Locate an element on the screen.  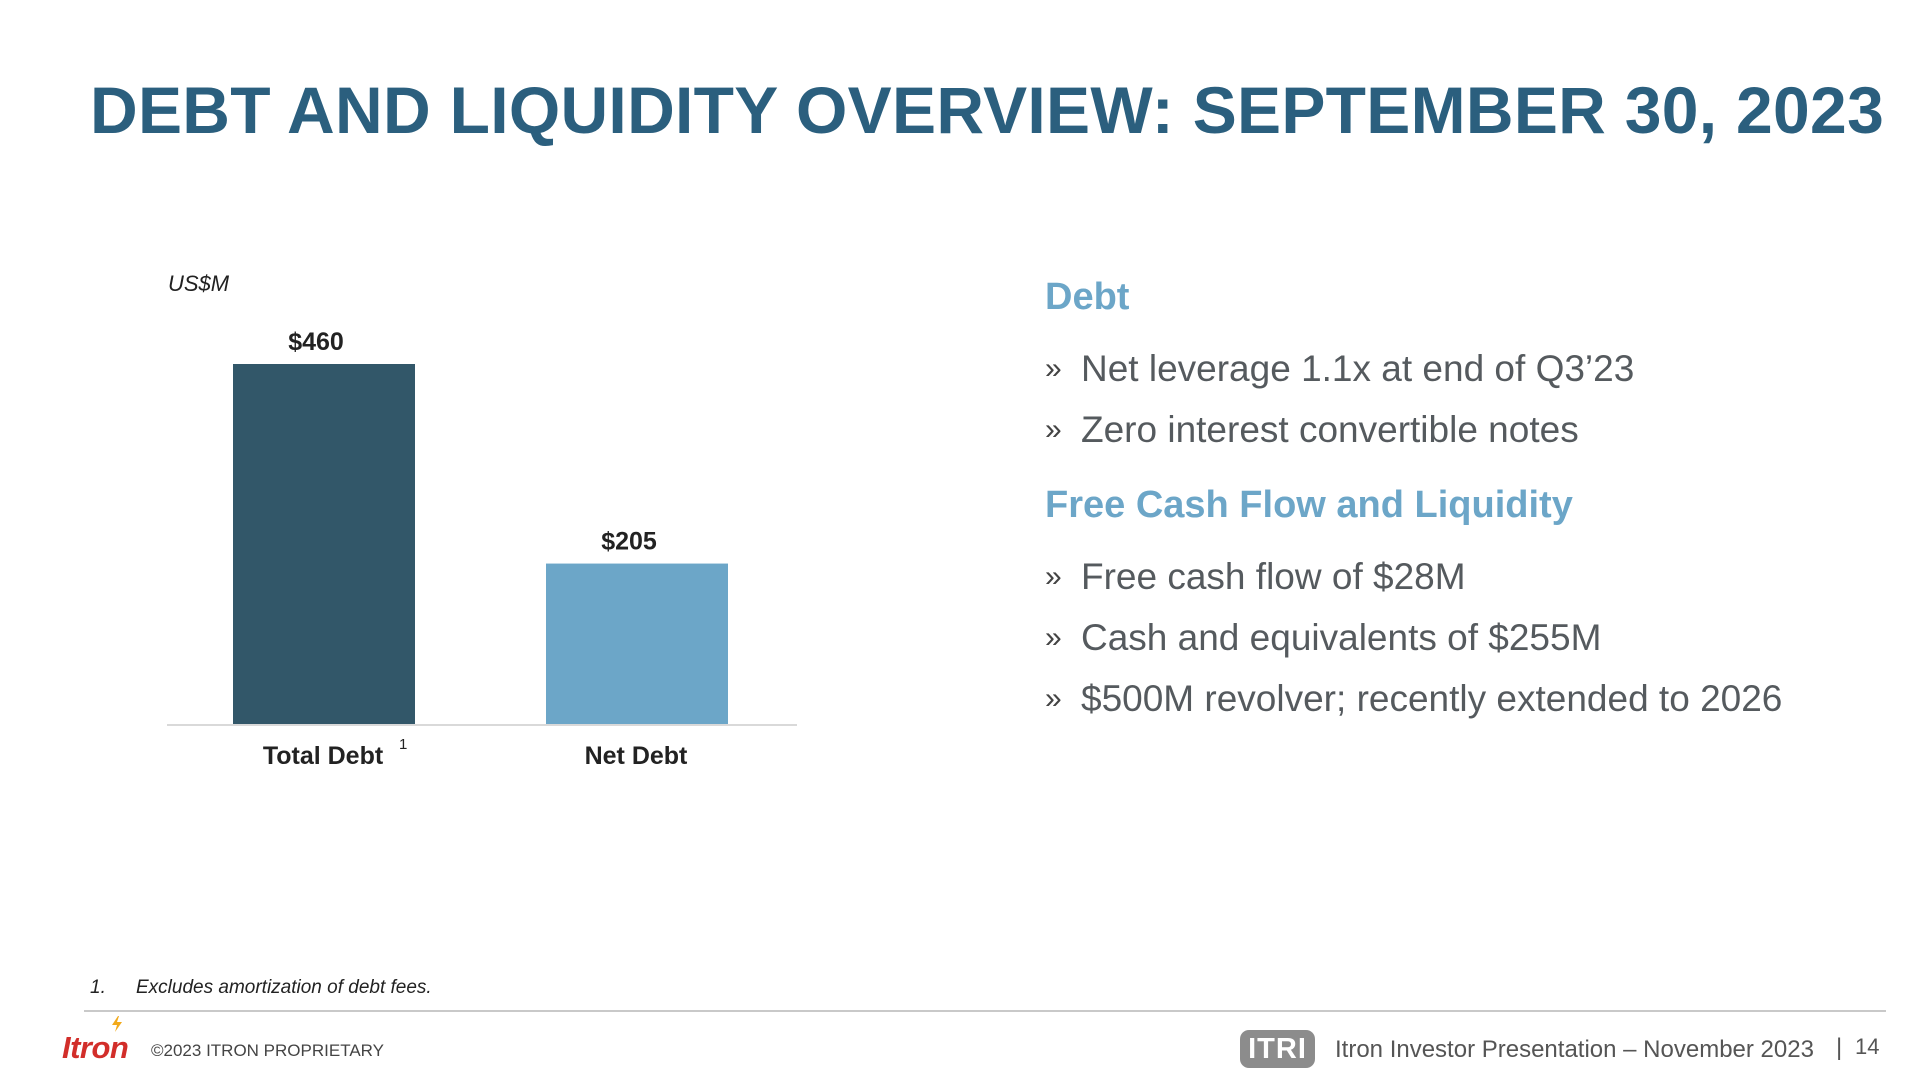
category-label: Net Debt is located at coordinates (636, 756).